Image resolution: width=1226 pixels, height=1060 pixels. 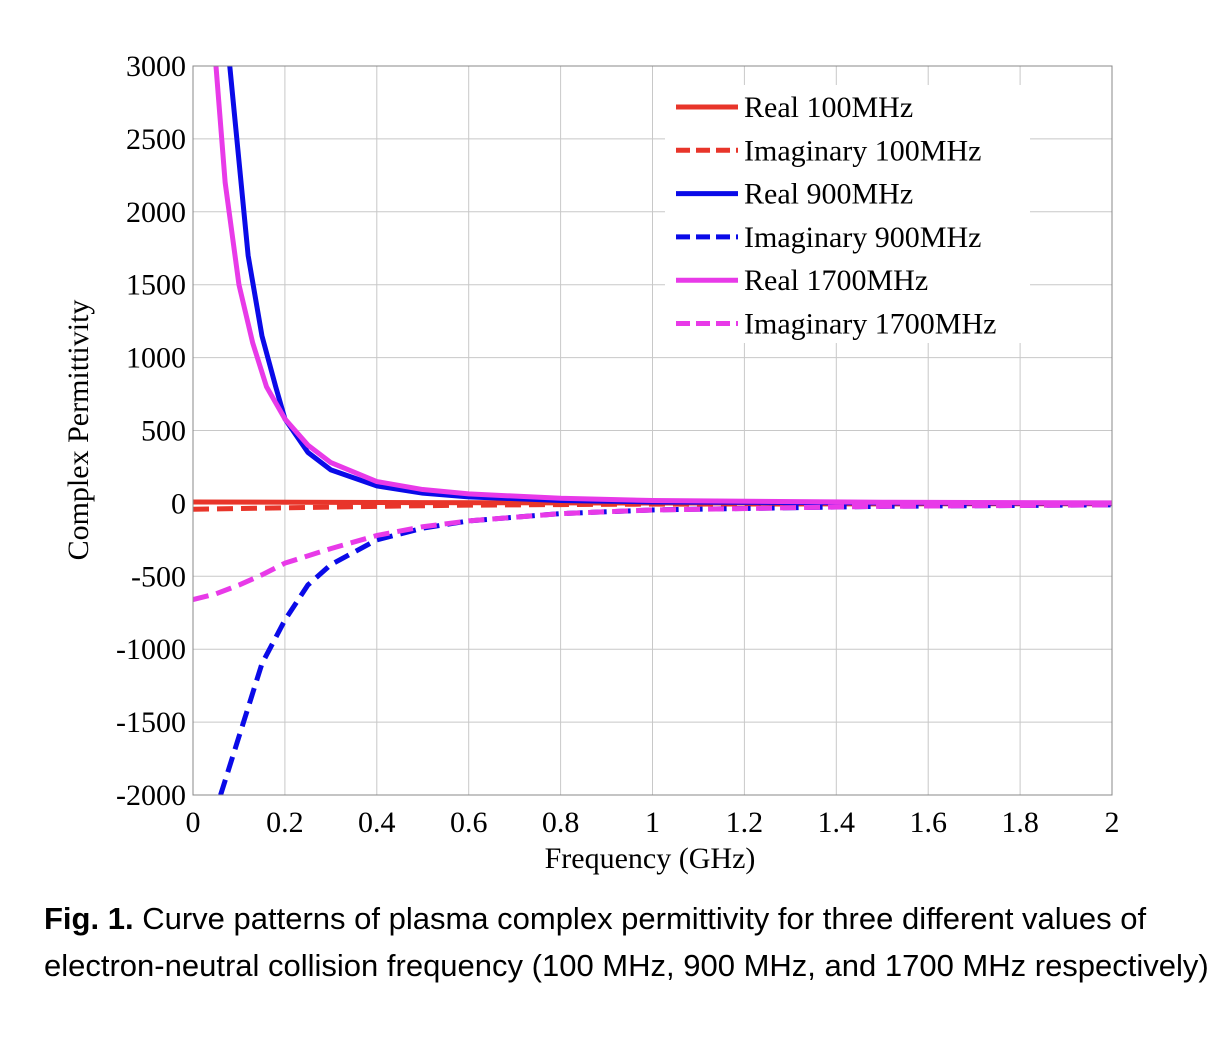 What do you see at coordinates (78, 430) in the screenshot?
I see `y-axis-label: Complex Permittivity` at bounding box center [78, 430].